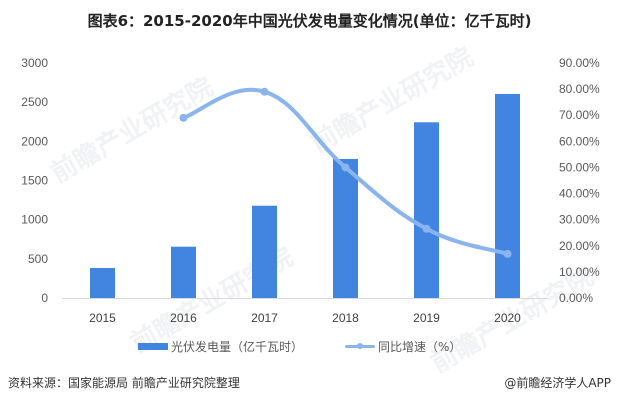 This screenshot has width=619, height=403. I want to click on x-axis-label: 2019, so click(426, 318).